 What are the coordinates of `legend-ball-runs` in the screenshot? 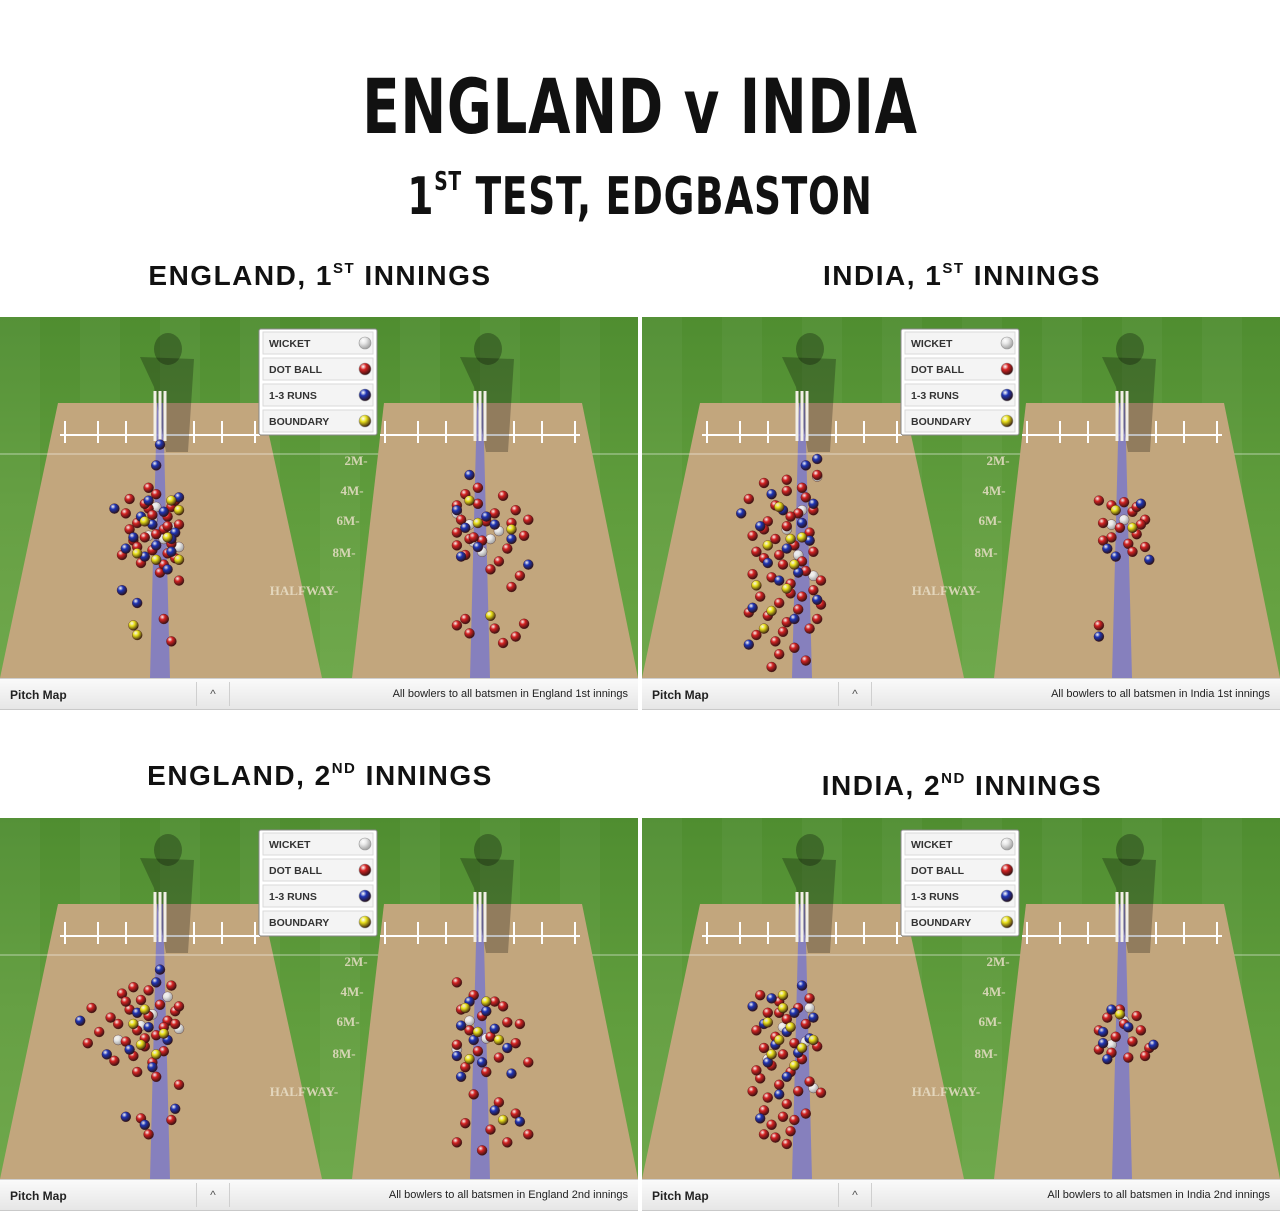 It's located at (365, 395).